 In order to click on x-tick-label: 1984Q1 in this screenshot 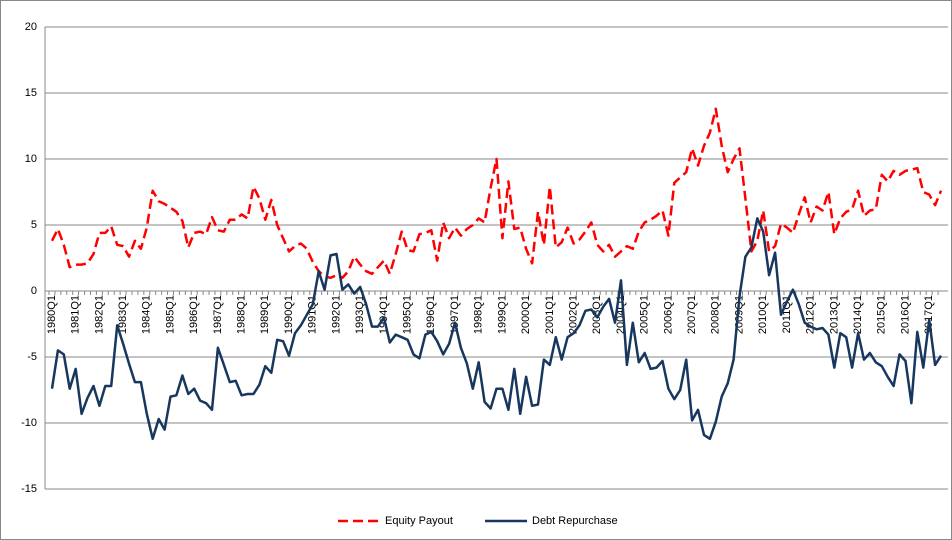, I will do `click(147, 314)`.